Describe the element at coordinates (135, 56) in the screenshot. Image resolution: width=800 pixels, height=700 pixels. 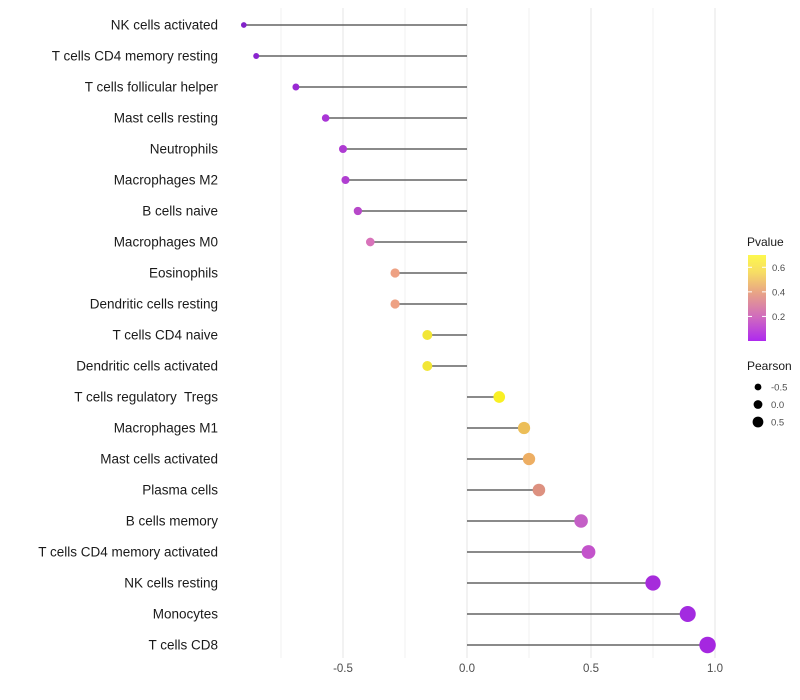
I see `category-label: T cells CD4 memory resting` at that location.